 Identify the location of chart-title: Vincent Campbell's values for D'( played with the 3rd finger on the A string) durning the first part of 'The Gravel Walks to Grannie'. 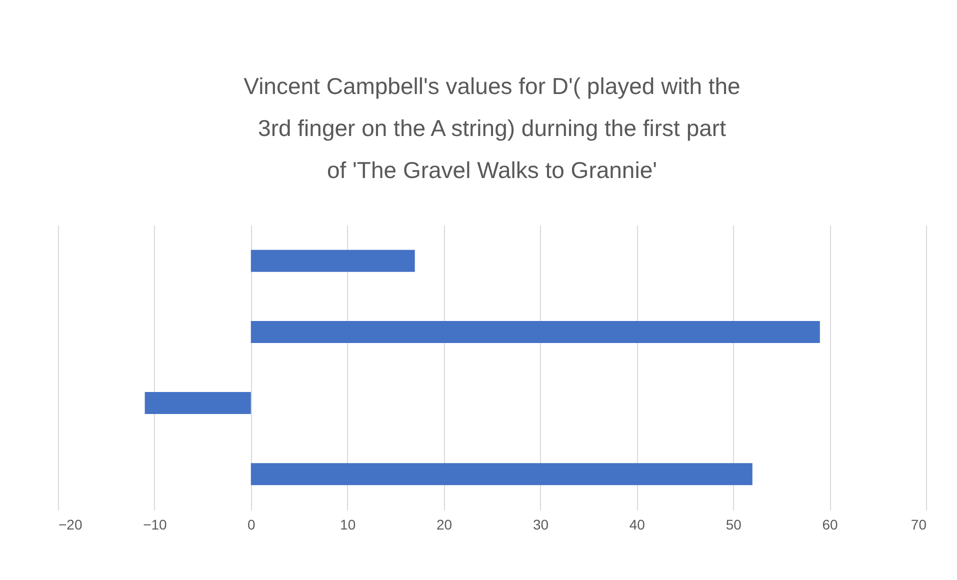
(492, 128).